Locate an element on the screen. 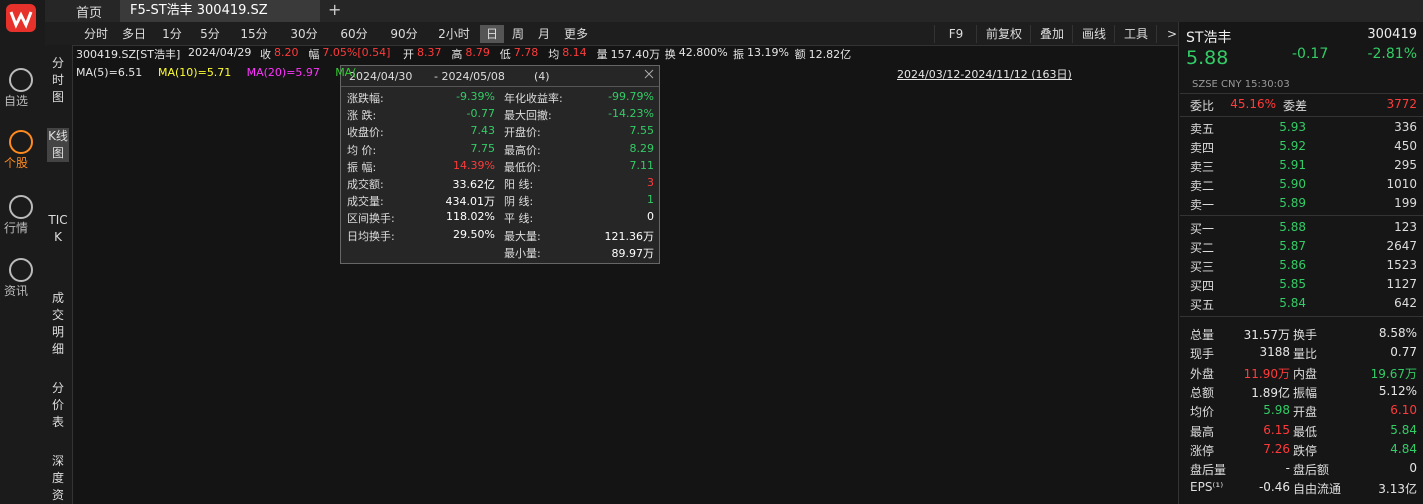  book-level: 买五 is located at coordinates (1202, 305).